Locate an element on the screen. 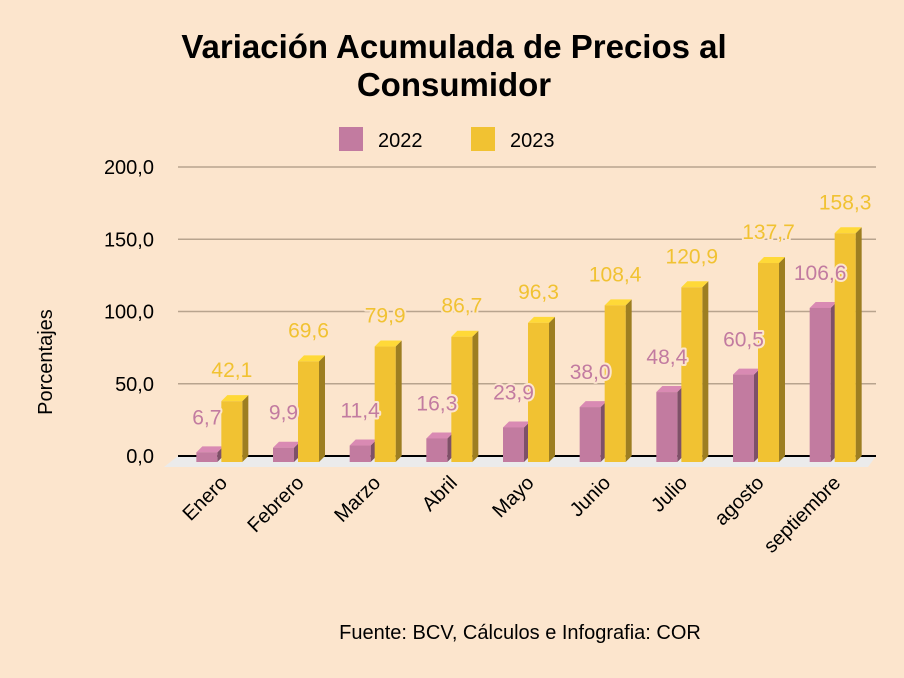 The height and width of the screenshot is (678, 904). y-tick-label: 0,0 is located at coordinates (140, 457).